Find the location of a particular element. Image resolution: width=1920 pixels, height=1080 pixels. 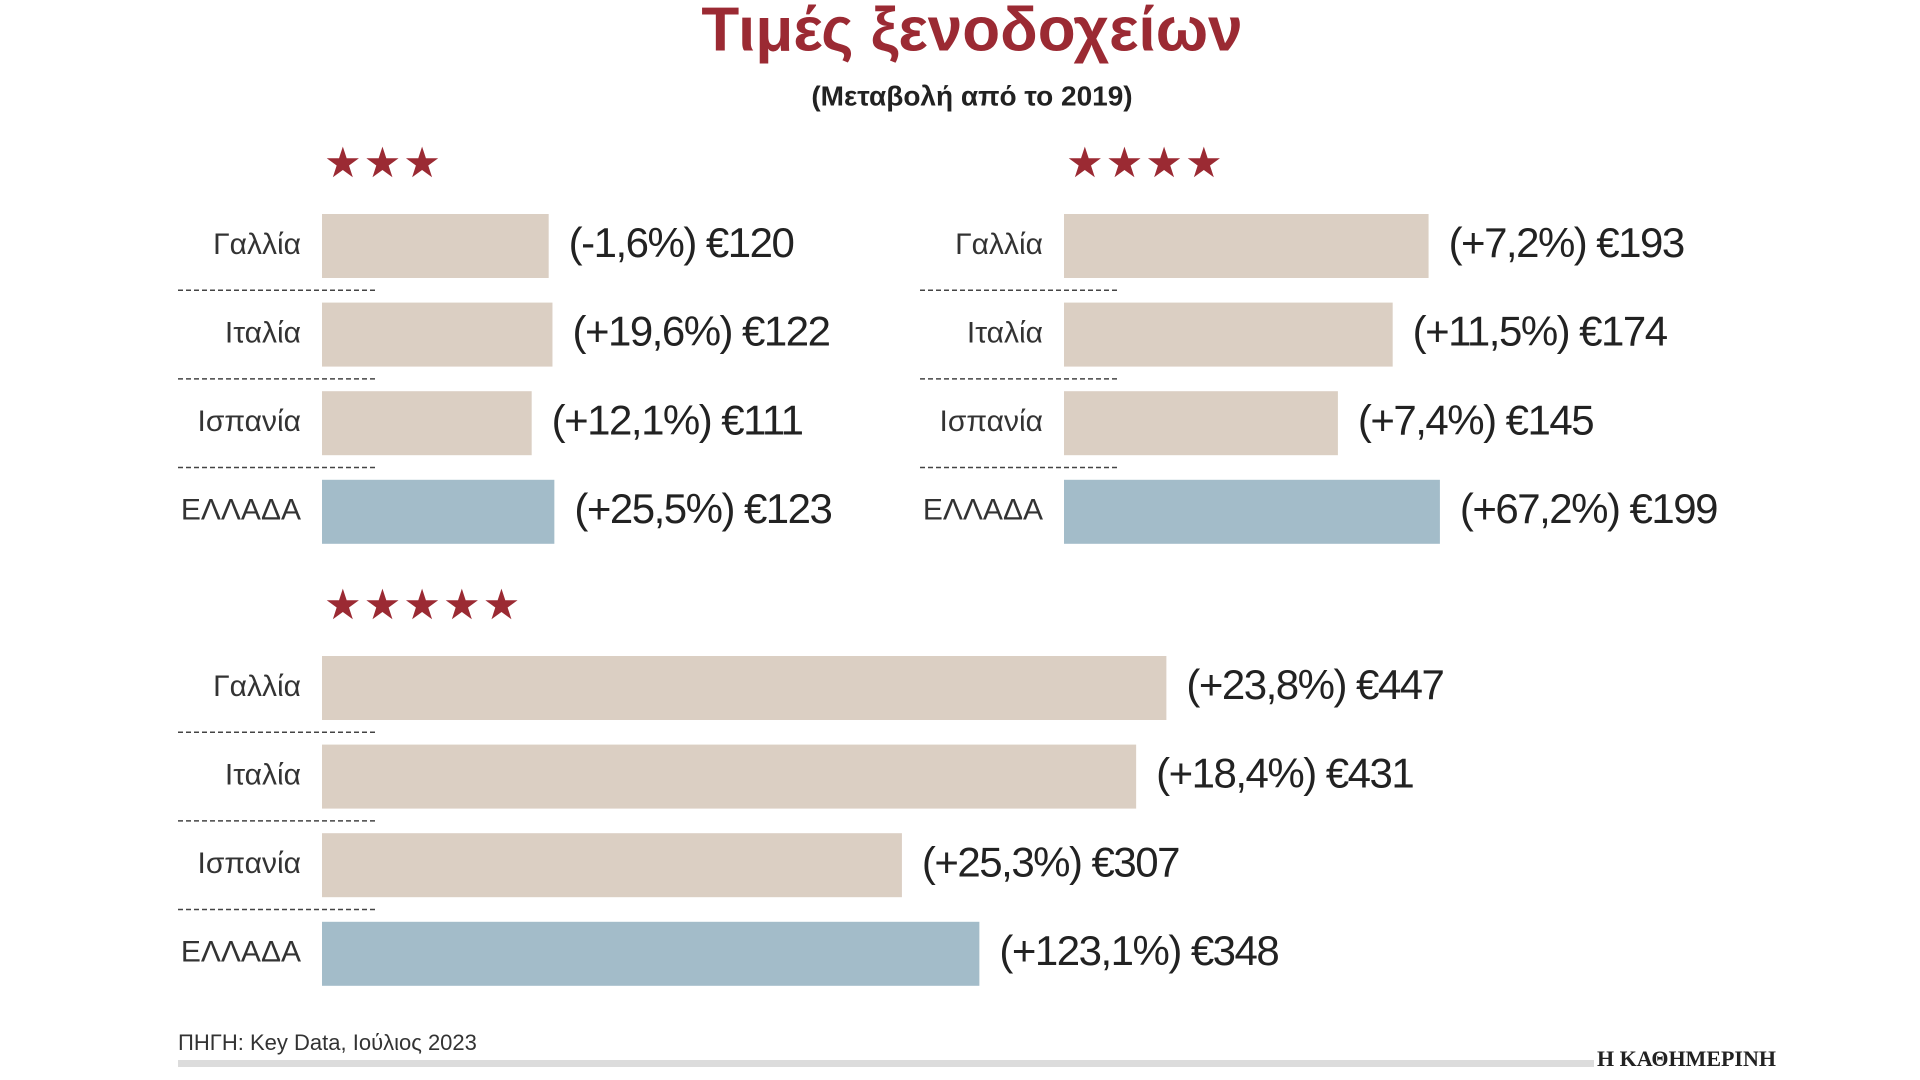

value-label: €120 is located at coordinates (750, 242).